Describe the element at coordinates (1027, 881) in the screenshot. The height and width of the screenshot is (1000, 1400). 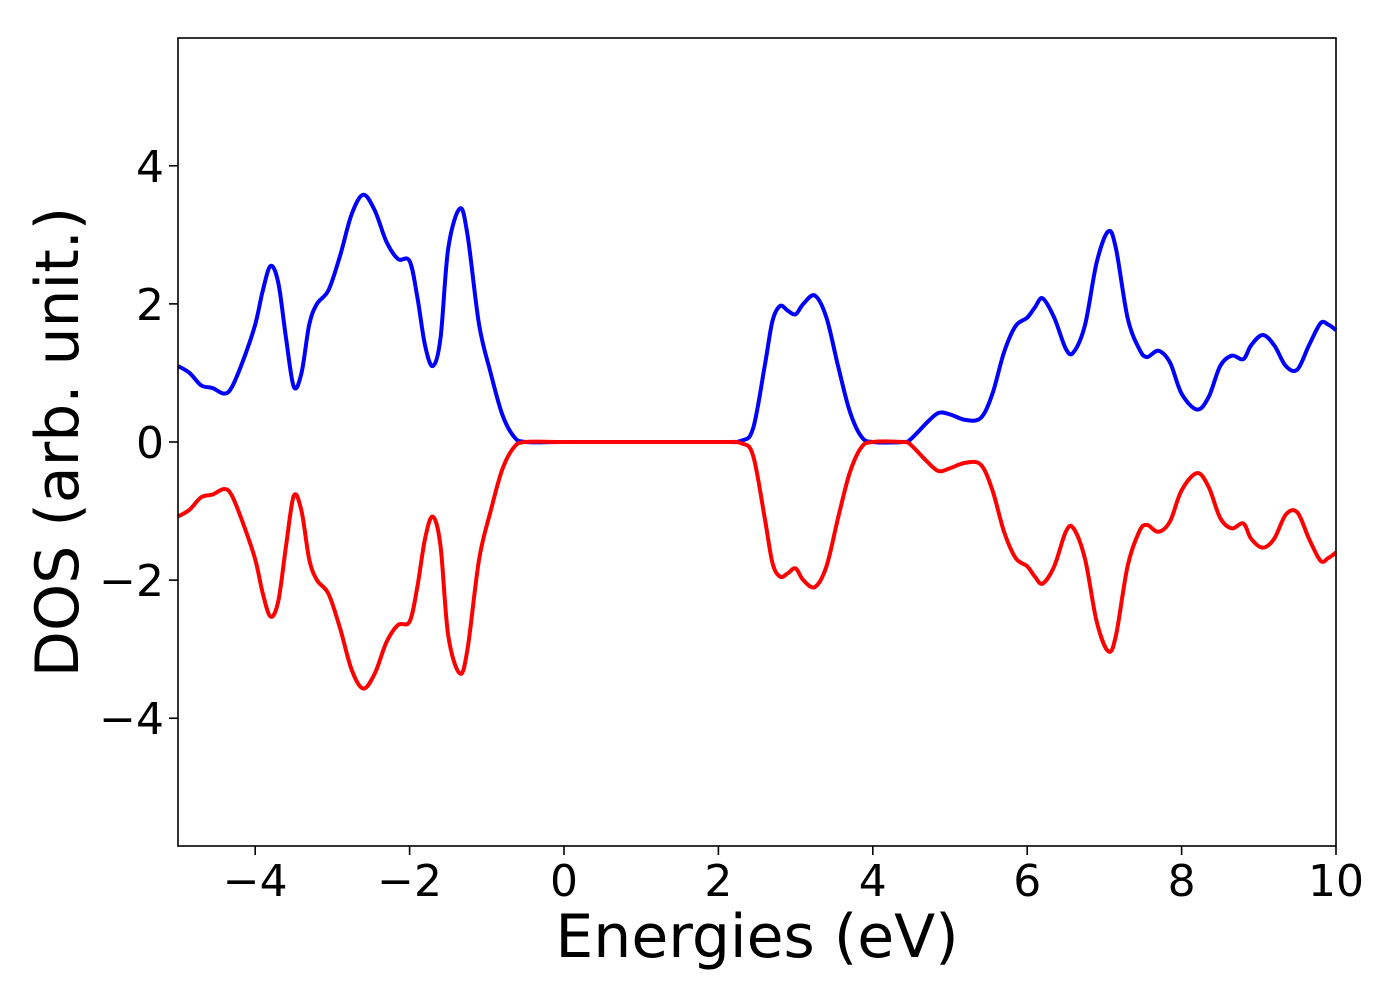
I see `x-tick-label: 6` at that location.